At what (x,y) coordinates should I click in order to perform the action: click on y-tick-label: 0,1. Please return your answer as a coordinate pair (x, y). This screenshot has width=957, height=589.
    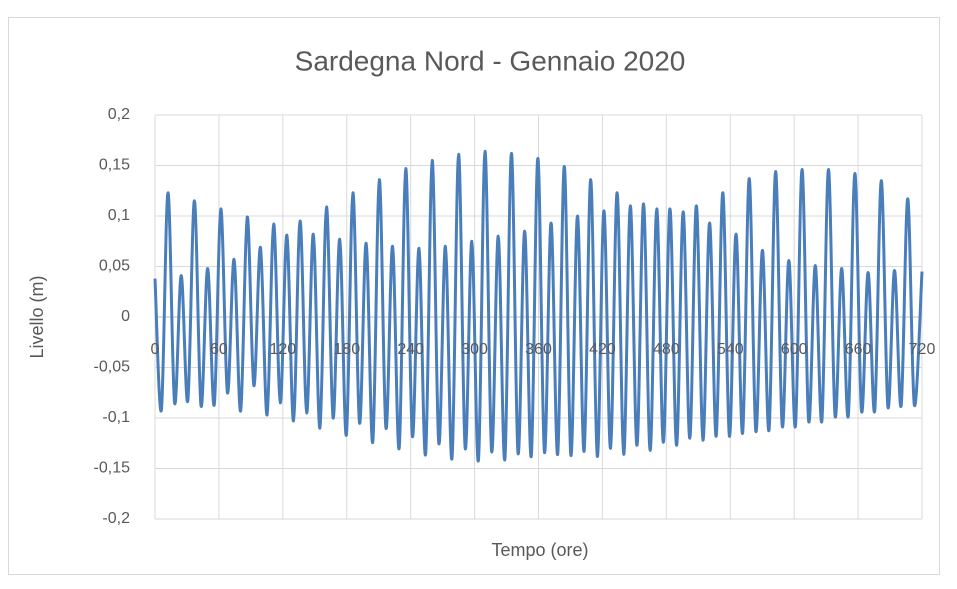
    Looking at the image, I should click on (119, 215).